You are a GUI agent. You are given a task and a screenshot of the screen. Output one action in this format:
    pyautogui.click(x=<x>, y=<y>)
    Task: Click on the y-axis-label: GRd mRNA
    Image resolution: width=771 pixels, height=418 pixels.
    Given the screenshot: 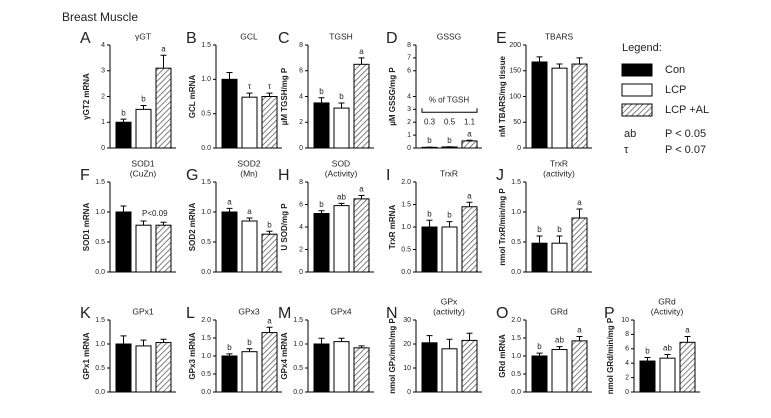 What is the action you would take?
    pyautogui.click(x=502, y=356)
    